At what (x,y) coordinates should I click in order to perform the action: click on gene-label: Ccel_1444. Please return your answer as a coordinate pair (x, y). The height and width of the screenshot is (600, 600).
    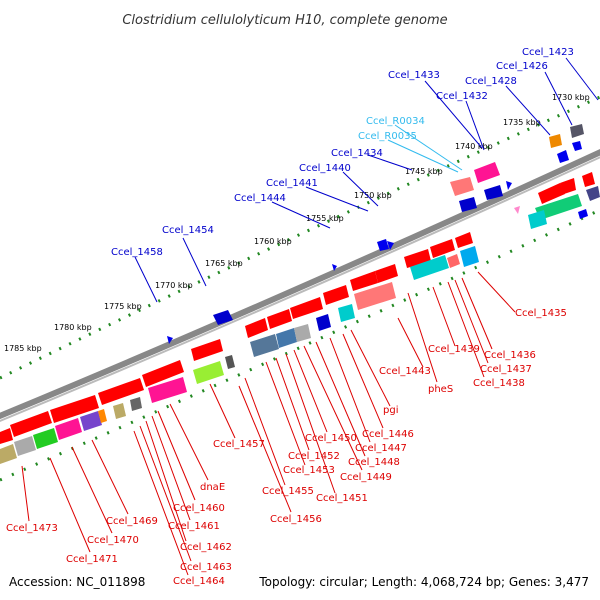
    Looking at the image, I should click on (260, 198).